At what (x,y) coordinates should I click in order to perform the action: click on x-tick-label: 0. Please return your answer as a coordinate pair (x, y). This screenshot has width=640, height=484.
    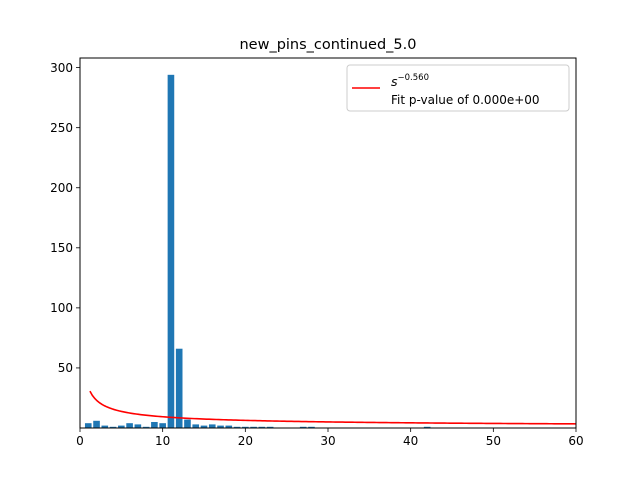
    Looking at the image, I should click on (80, 441).